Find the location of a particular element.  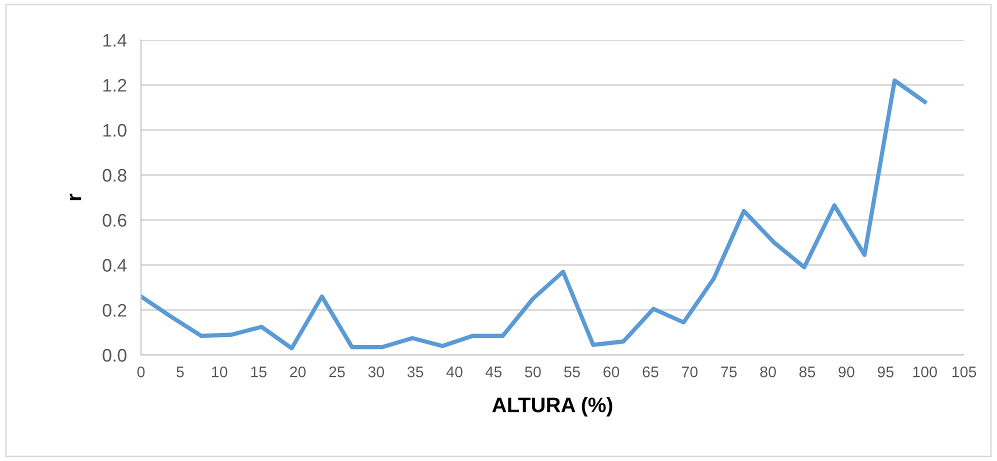

x-tick-label: 60 is located at coordinates (612, 372).